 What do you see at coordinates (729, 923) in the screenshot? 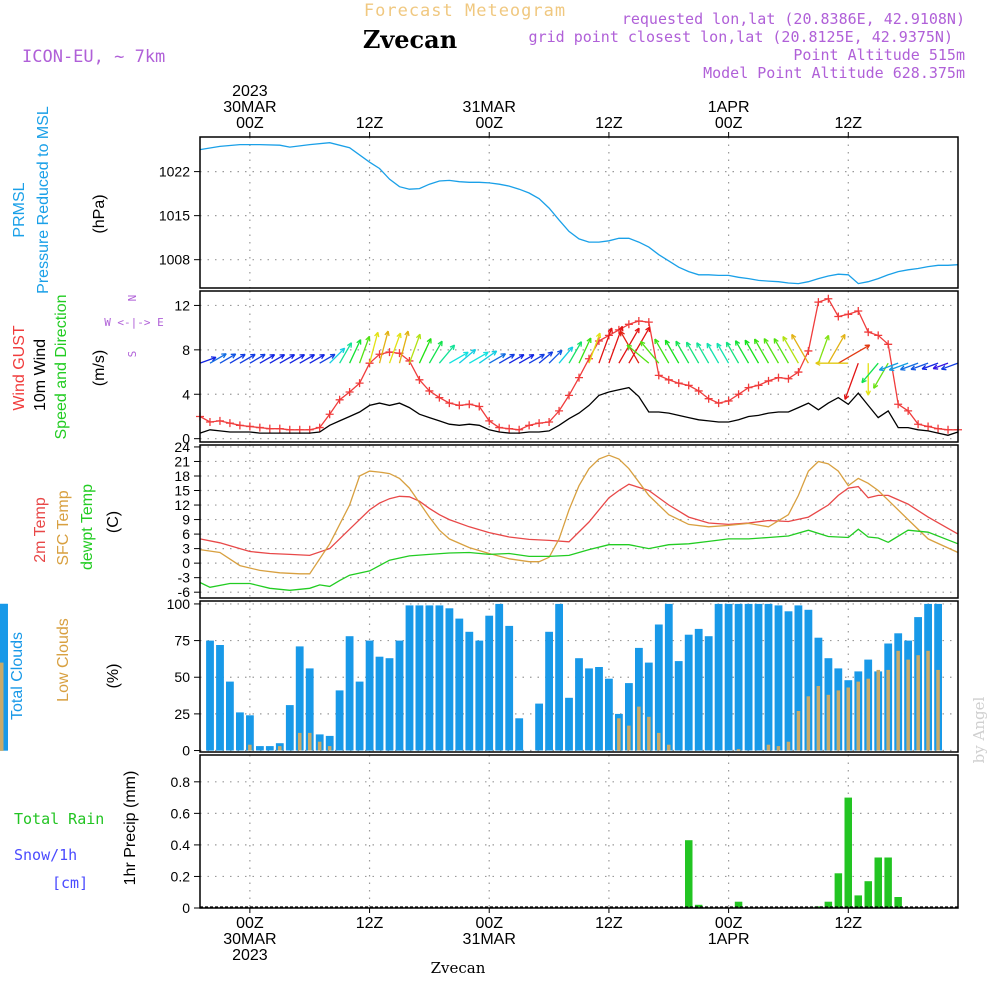
I see `time-label-bottom: 00Z` at bounding box center [729, 923].